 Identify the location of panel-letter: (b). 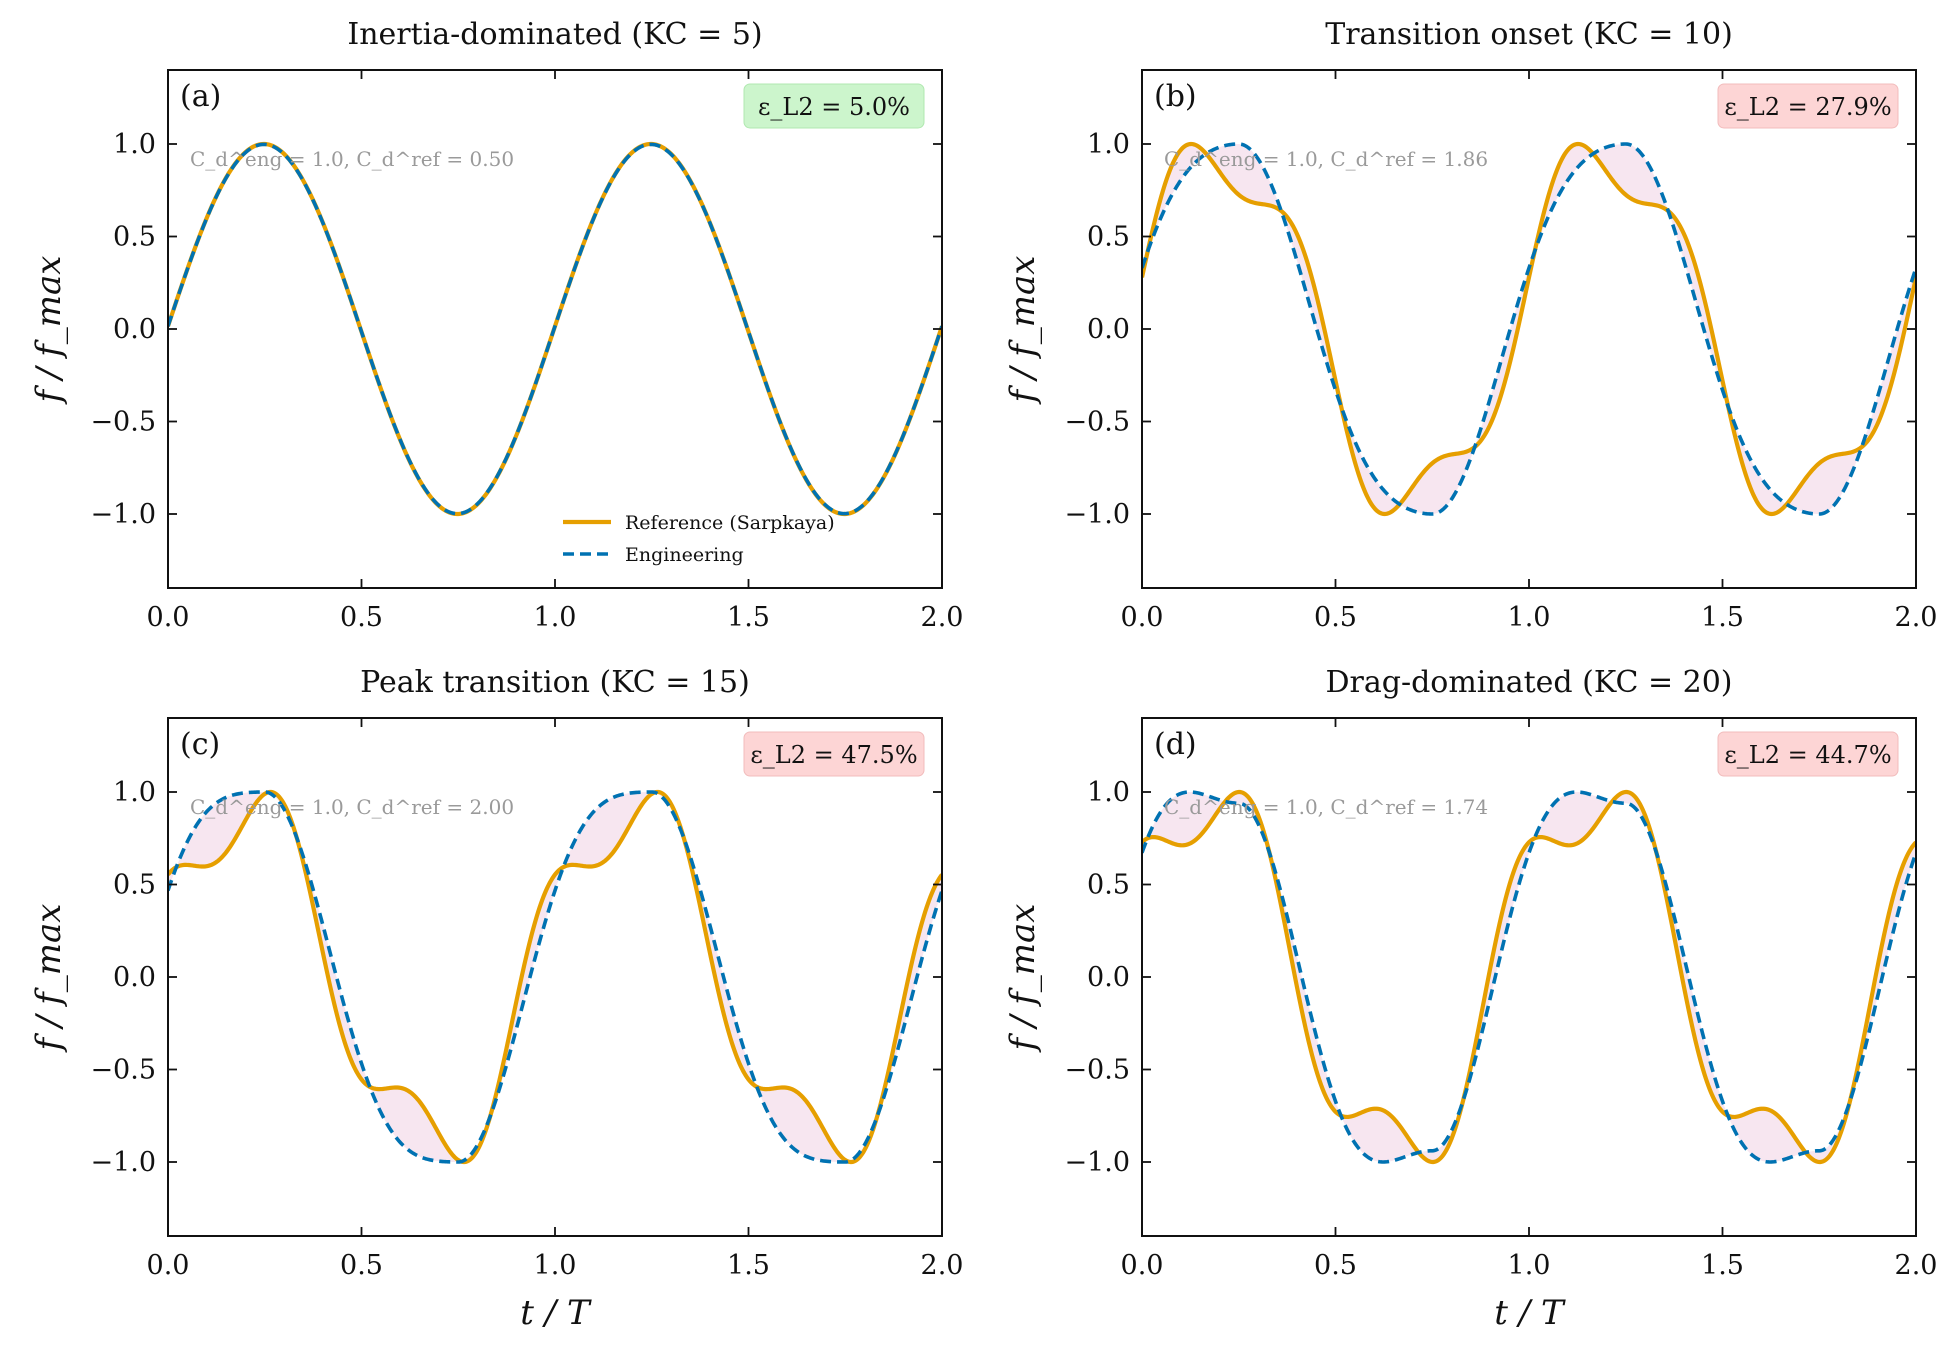
(1175, 96).